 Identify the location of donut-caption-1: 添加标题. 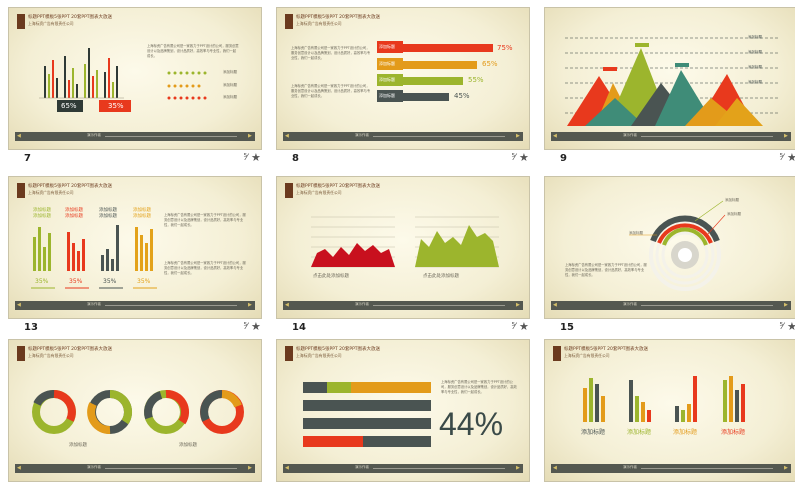
(78, 445).